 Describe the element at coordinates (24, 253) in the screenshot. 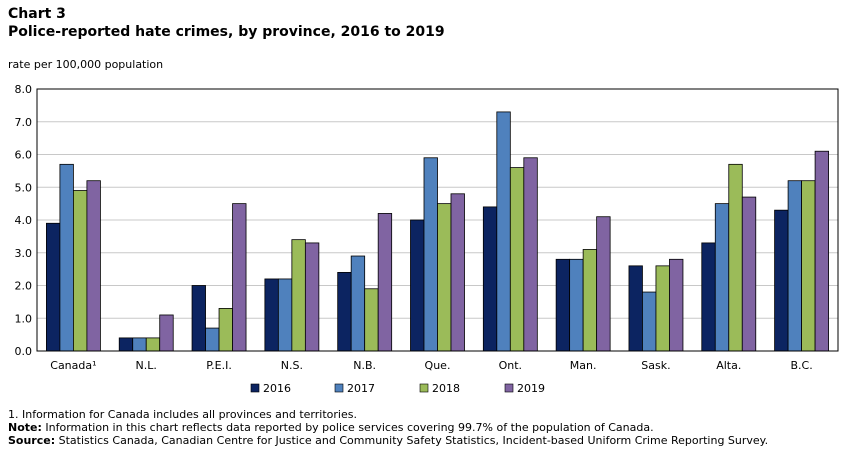

I see `y-tick-label: 3.0` at that location.